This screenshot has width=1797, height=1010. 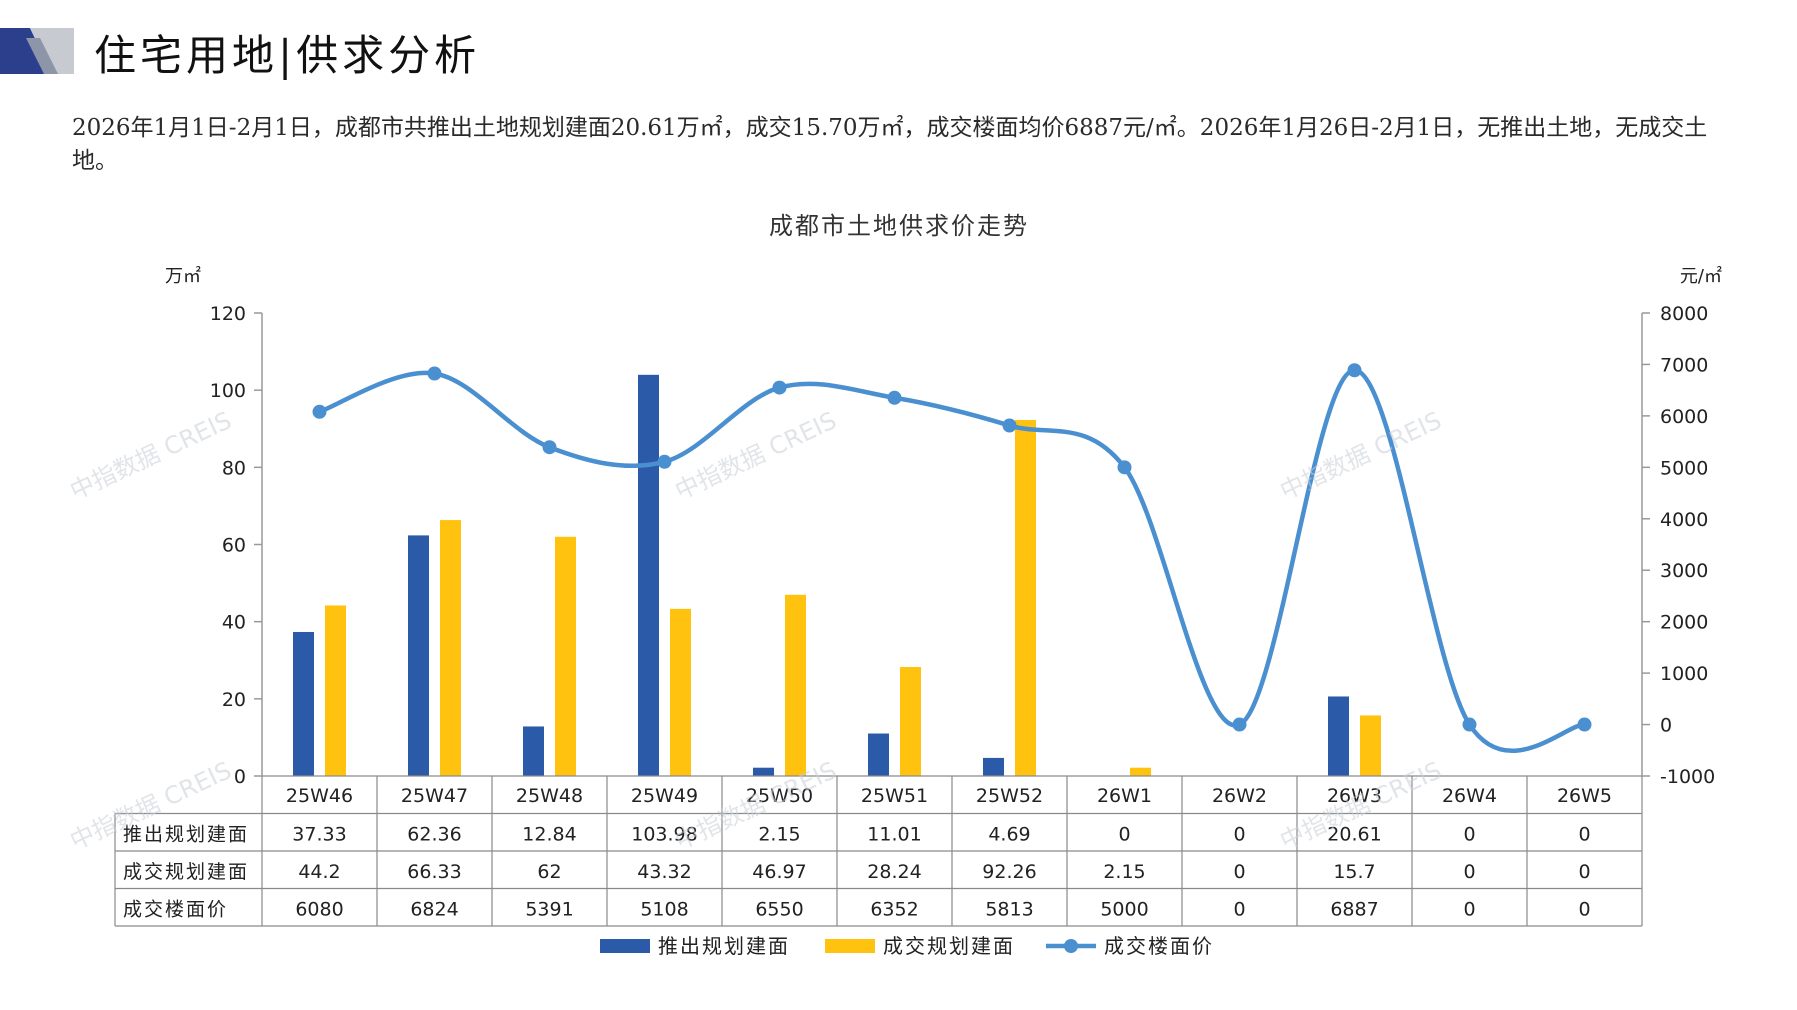 What do you see at coordinates (1684, 520) in the screenshot?
I see `right-tick-label: 4000` at bounding box center [1684, 520].